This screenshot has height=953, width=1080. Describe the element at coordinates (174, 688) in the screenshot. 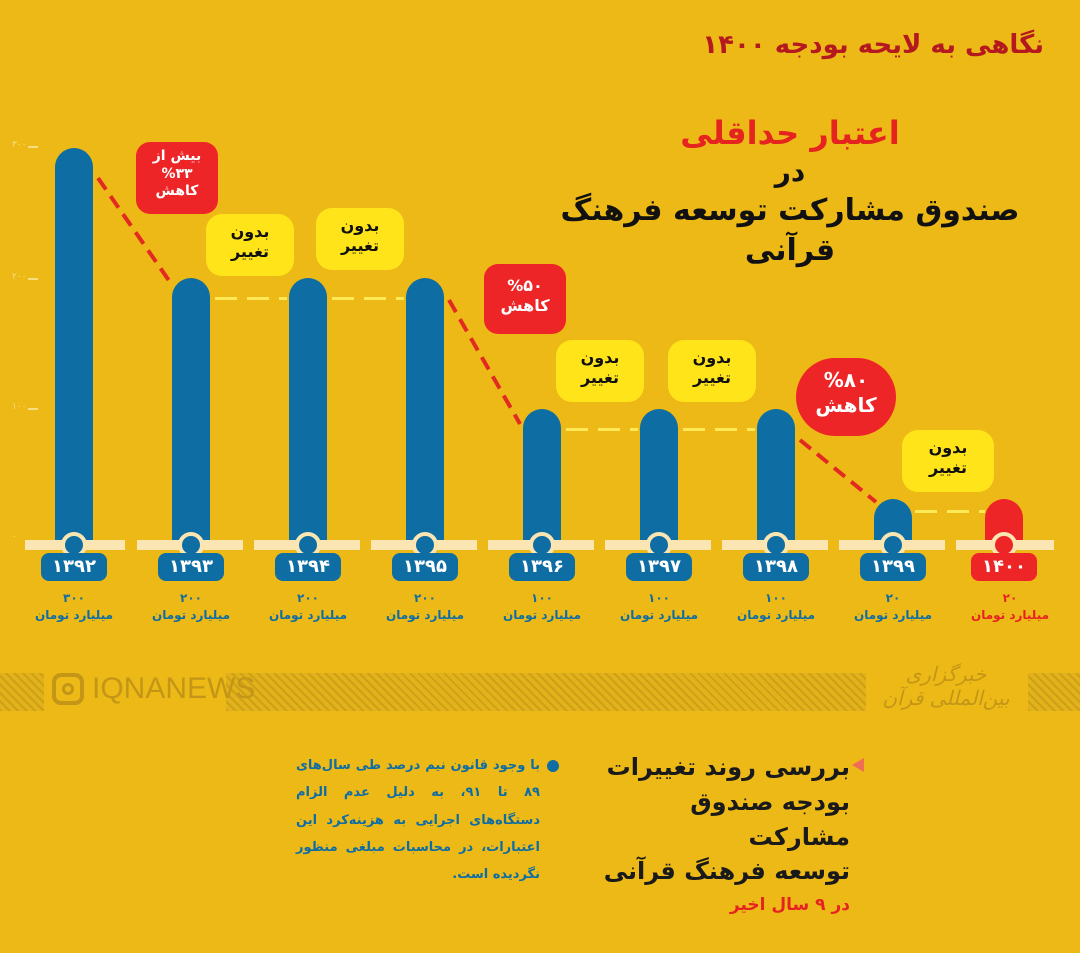

I see `instagram-handle: IQNANEWS` at that location.